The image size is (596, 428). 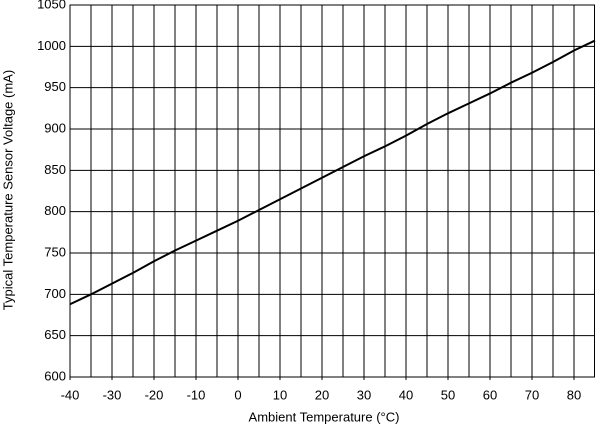 What do you see at coordinates (364, 394) in the screenshot?
I see `x-tick-label: 30` at bounding box center [364, 394].